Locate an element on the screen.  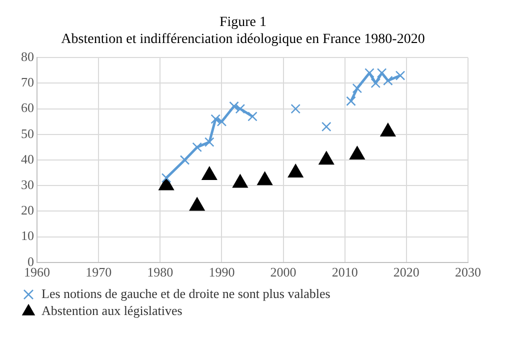
chart-subtitle: Abstention et indifférenciation idéologique en France 1980-2020 is located at coordinates (243, 39).